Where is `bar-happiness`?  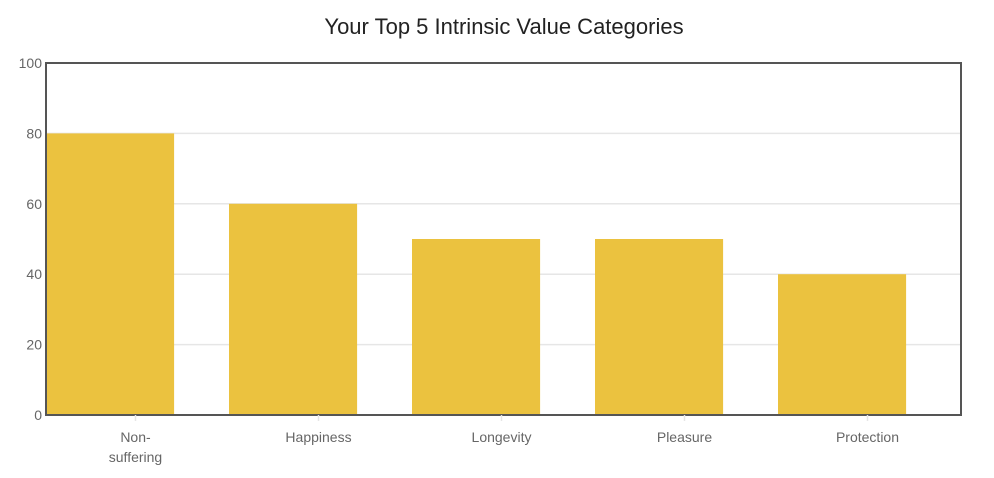
bar-happiness is located at coordinates (293, 309).